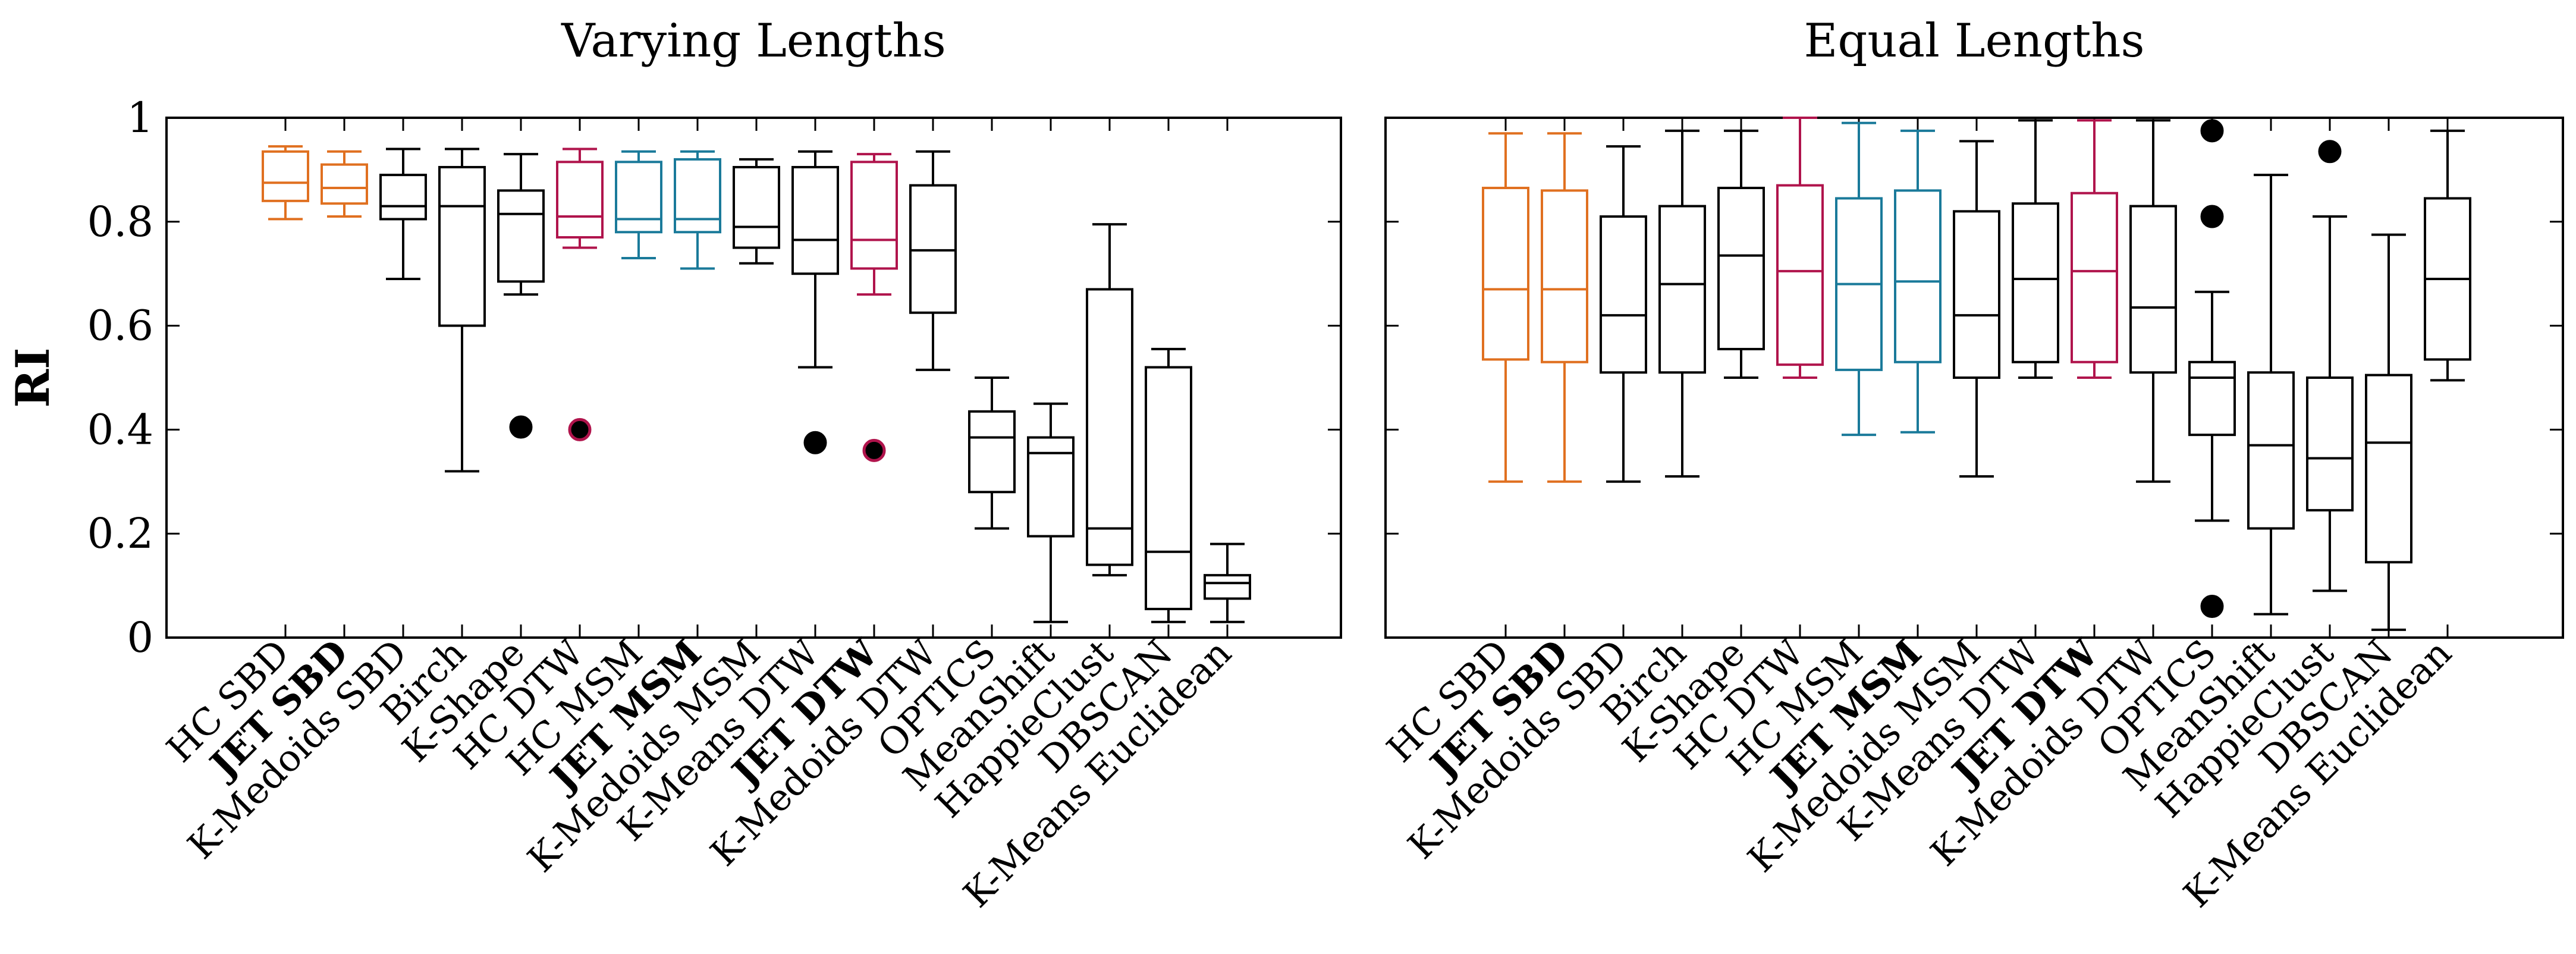 This screenshot has width=2576, height=954. What do you see at coordinates (120, 377) in the screenshot?
I see `y-axis-ticks: 0 0.2 0.4 0.6 0.8 1` at bounding box center [120, 377].